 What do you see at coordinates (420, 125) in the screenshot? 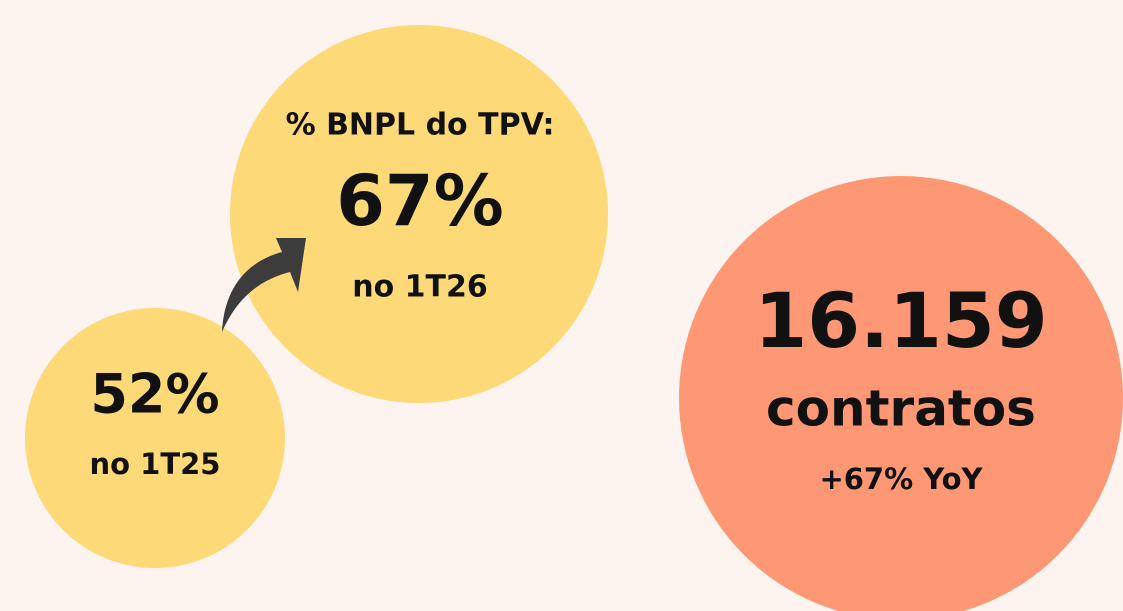
I see `bnpl-label: % BNPL do TPV:` at bounding box center [420, 125].